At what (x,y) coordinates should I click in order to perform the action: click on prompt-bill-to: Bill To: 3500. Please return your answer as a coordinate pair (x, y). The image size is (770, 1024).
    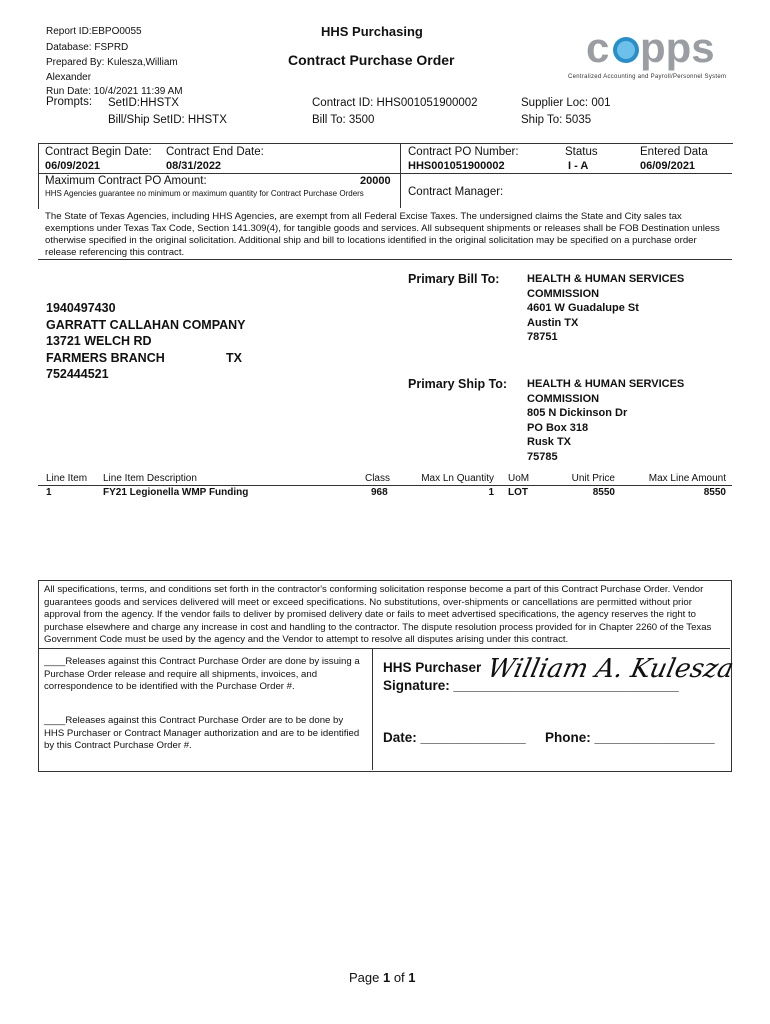
    Looking at the image, I should click on (343, 120).